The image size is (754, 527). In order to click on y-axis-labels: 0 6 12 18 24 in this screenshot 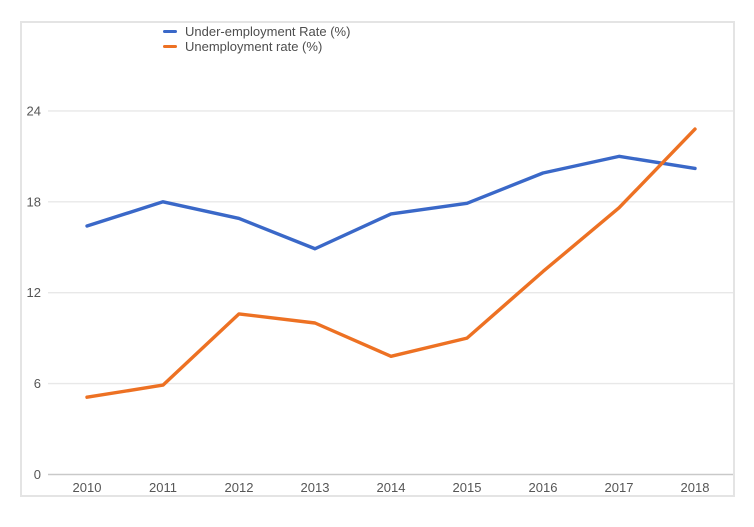, I will do `click(34, 292)`.